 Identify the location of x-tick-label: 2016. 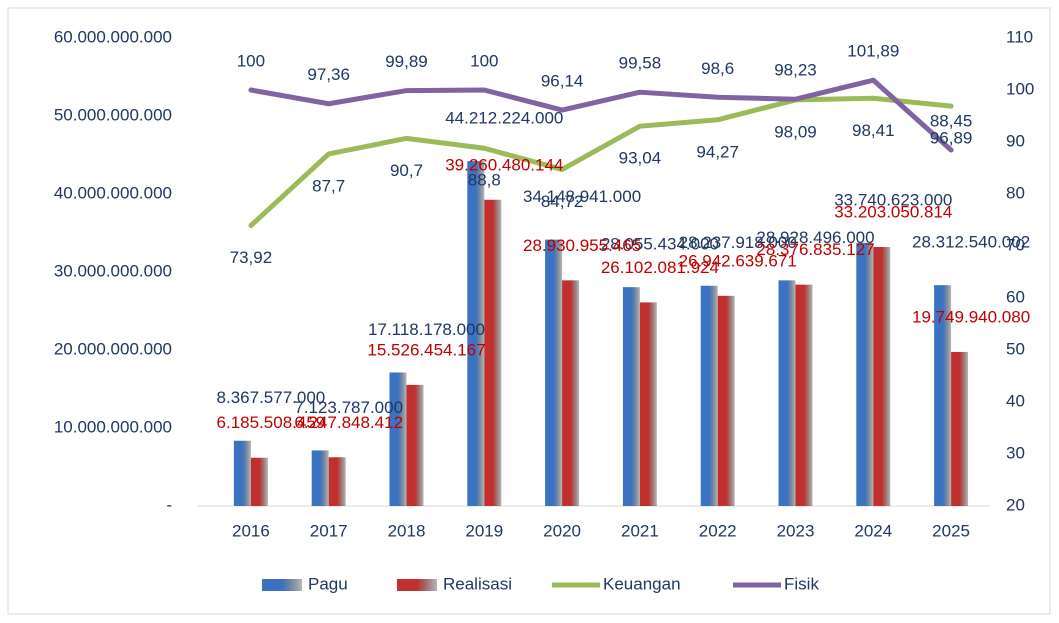
(251, 530).